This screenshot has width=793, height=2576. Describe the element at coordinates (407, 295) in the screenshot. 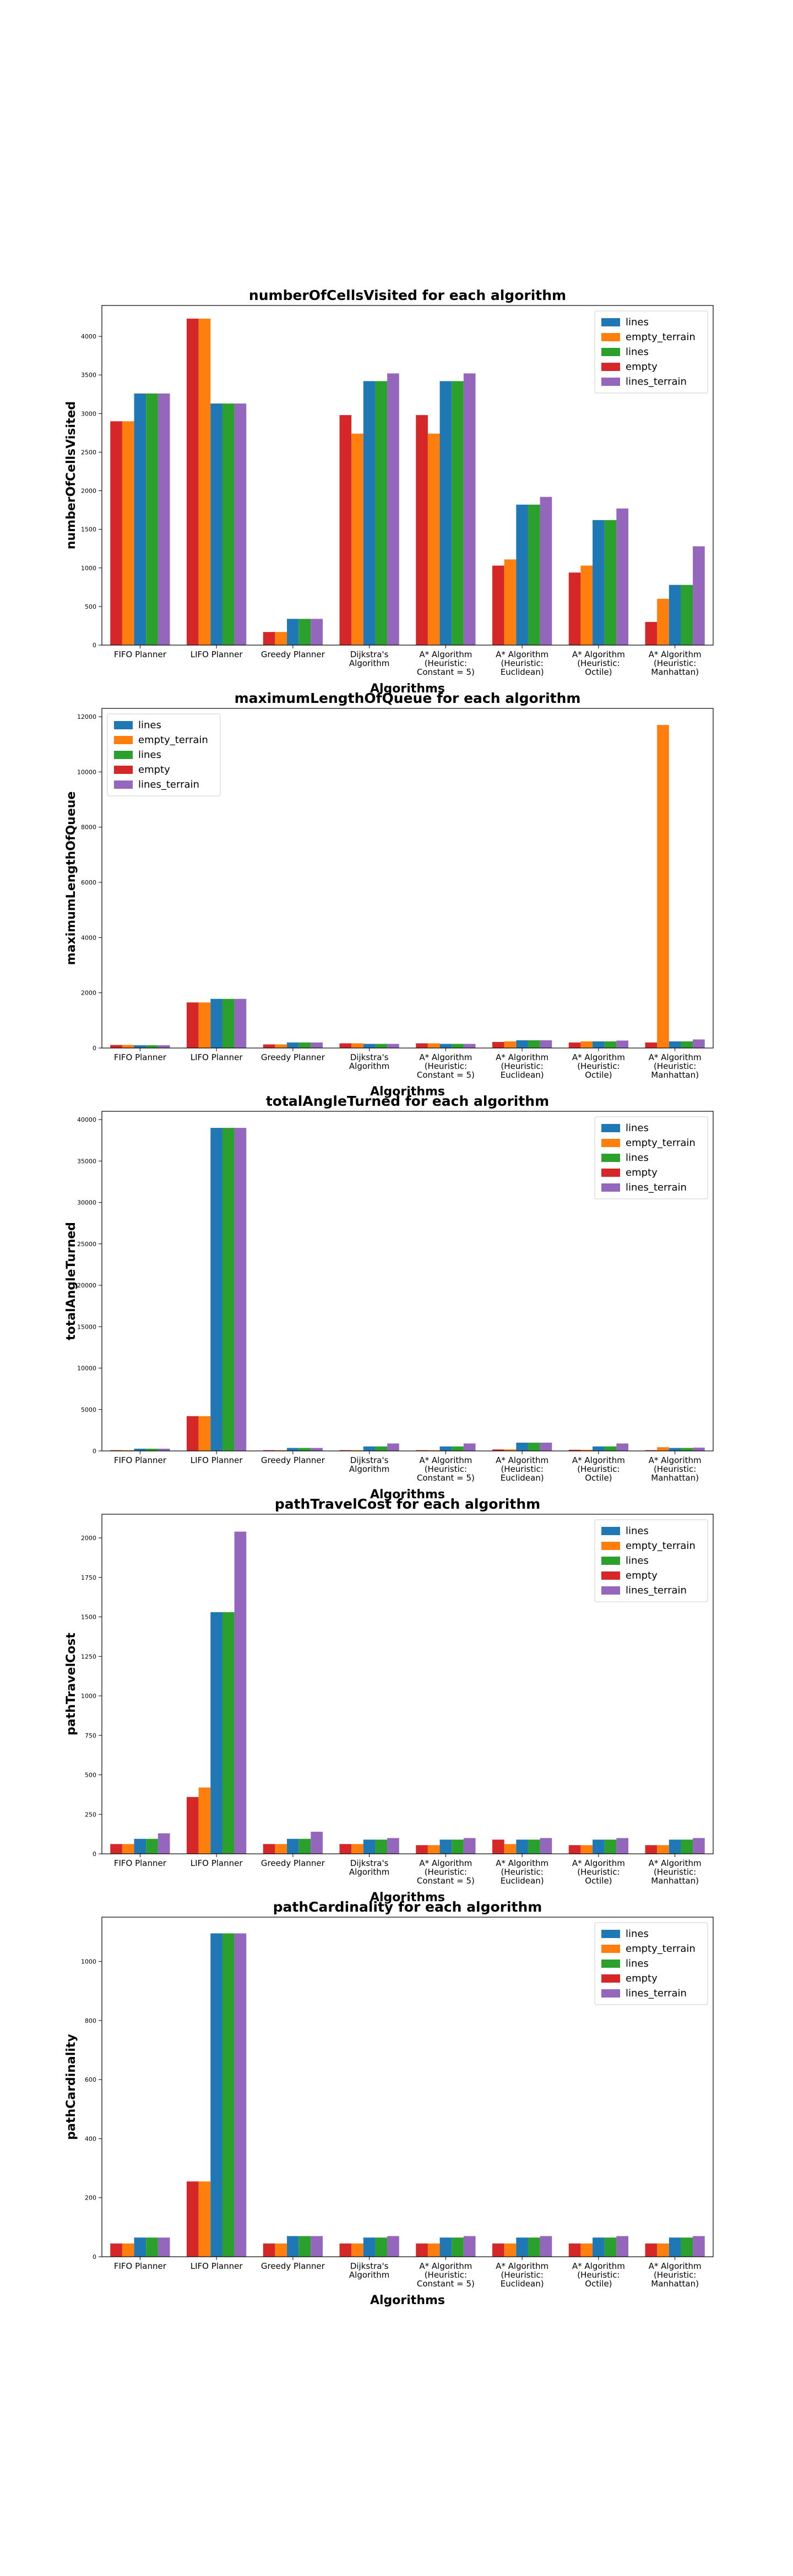

I see `chart-title: numberOfCellsVisited for each algorithm` at that location.